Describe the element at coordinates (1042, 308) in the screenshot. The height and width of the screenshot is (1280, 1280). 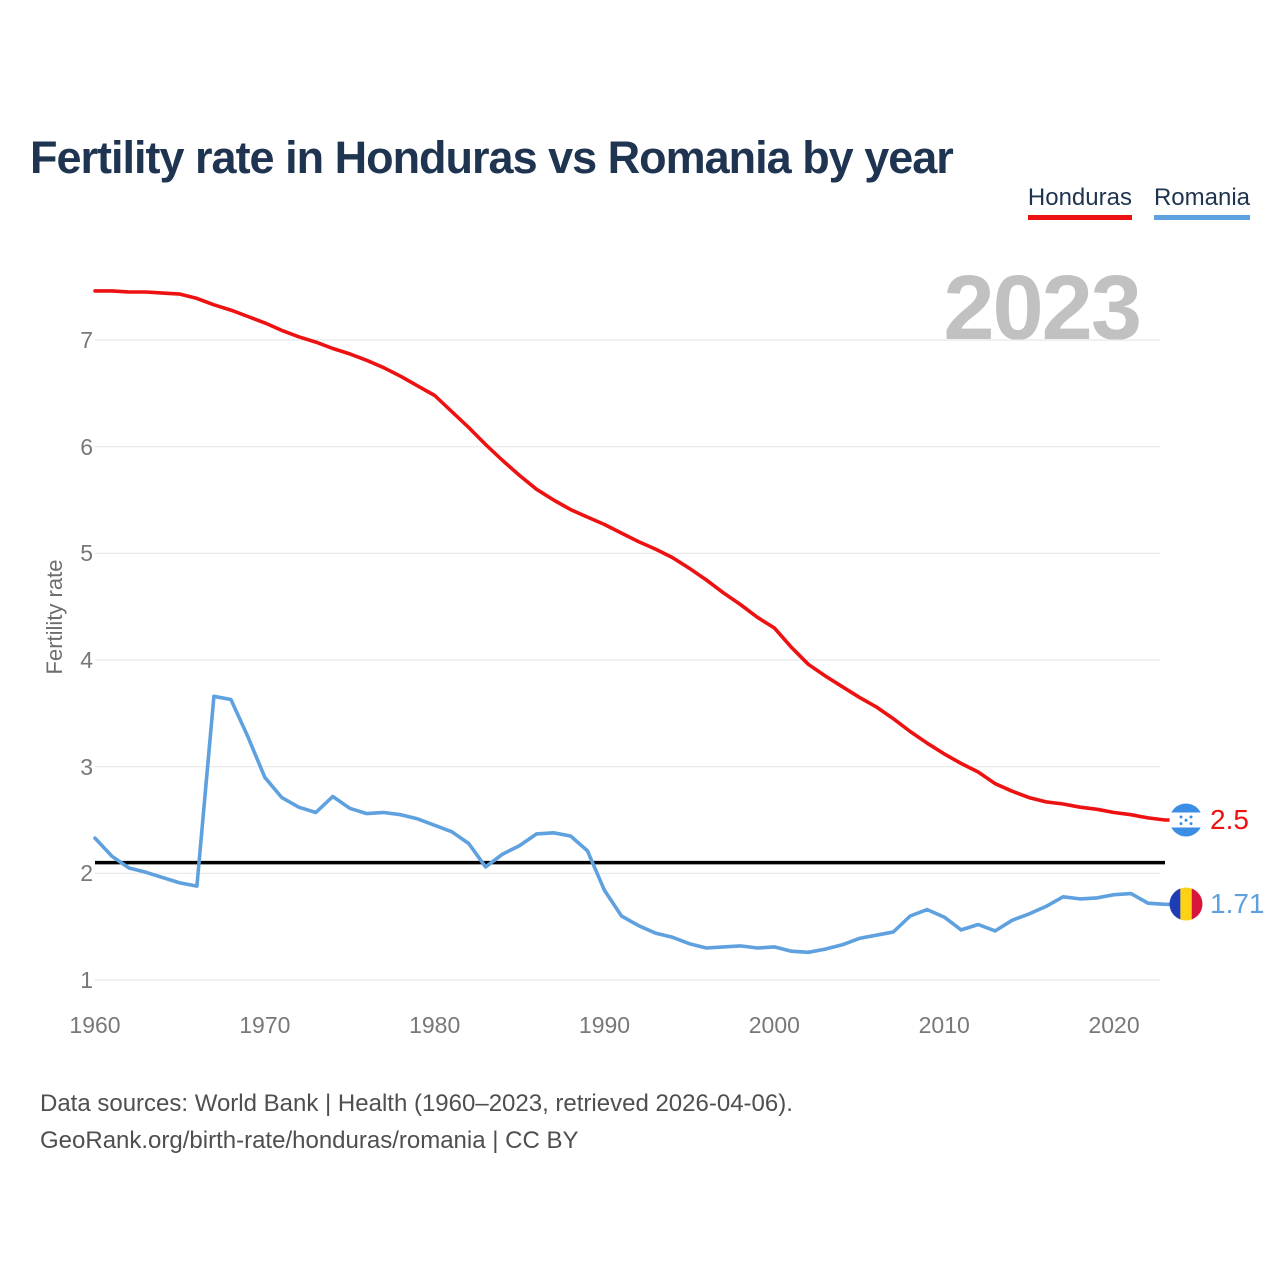
I see `year-watermark: 2023` at that location.